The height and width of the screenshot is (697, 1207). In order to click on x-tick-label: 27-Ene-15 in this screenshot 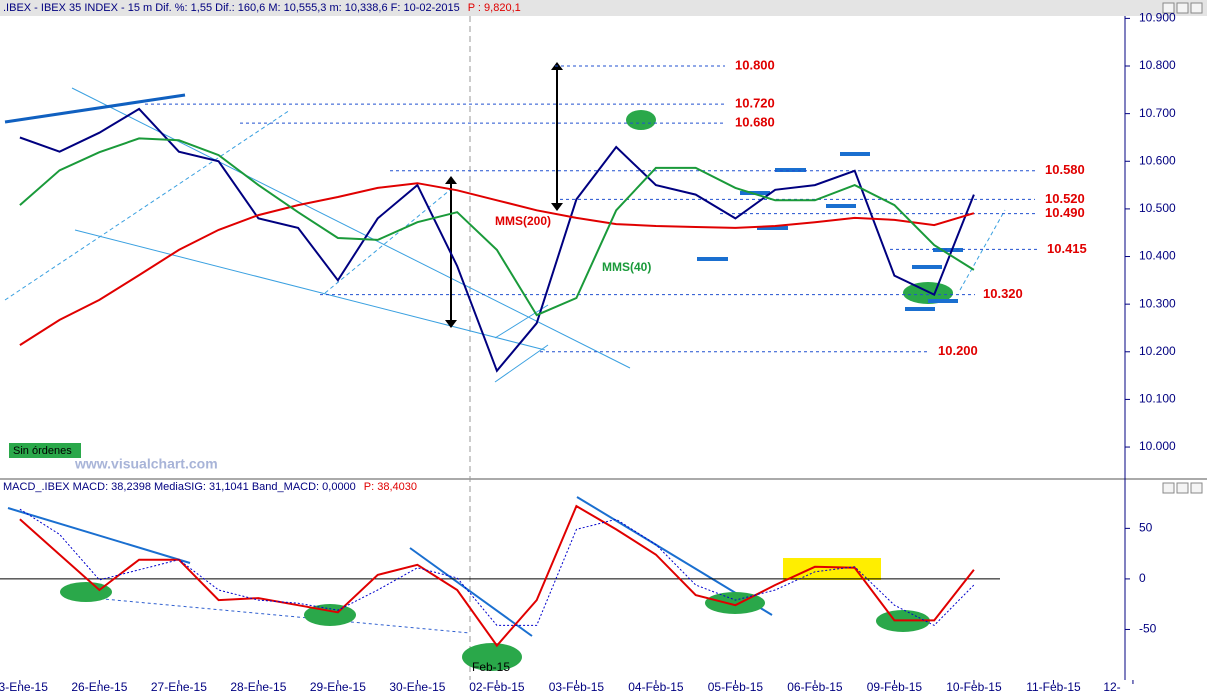, I will do `click(179, 687)`.